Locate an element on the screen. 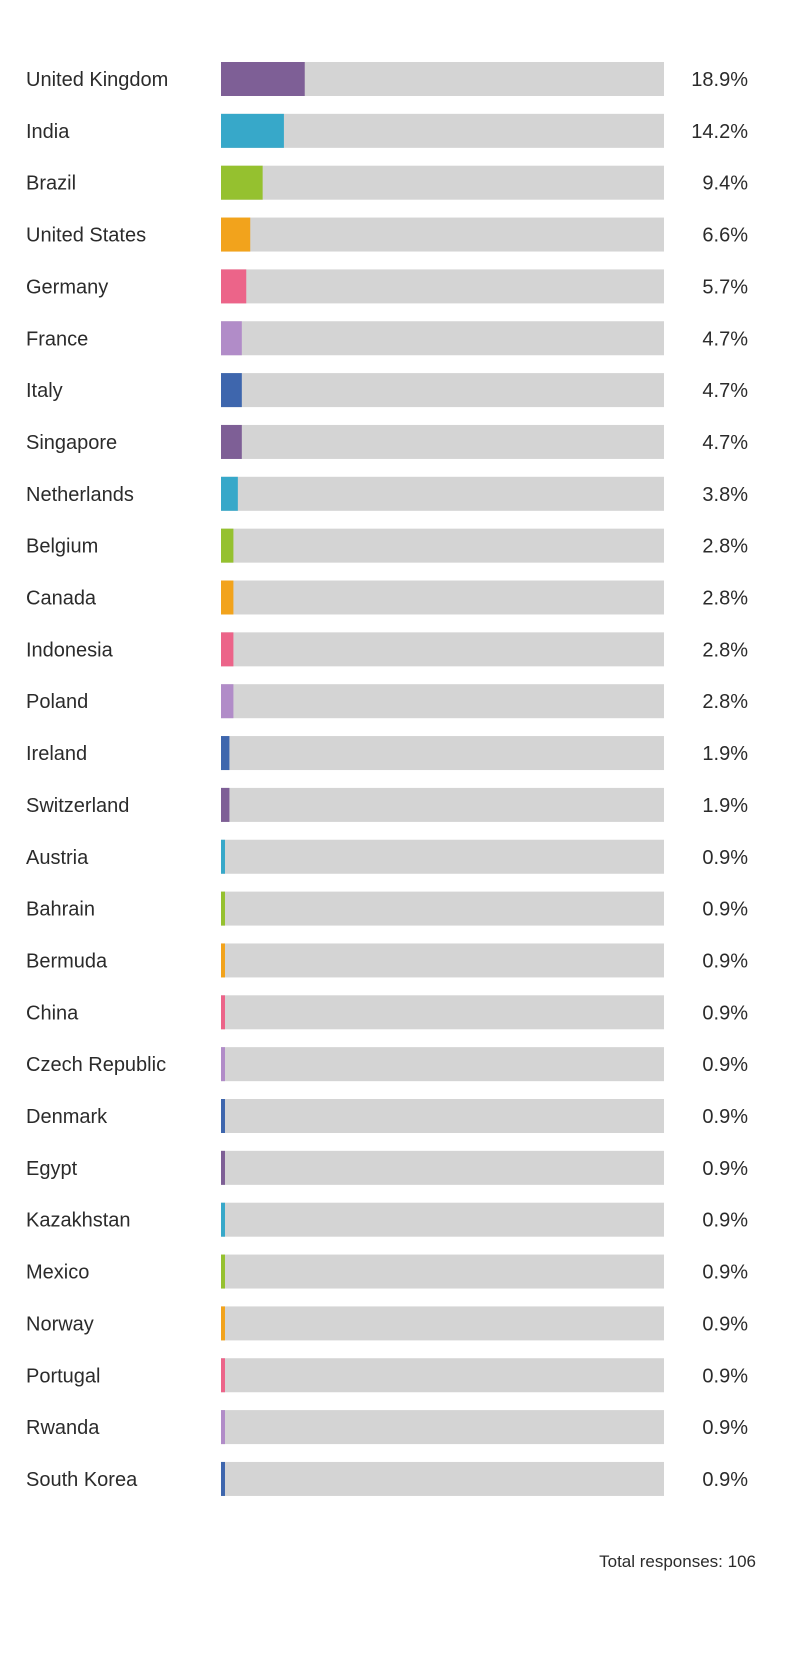 Image resolution: width=800 pixels, height=1653 pixels. value-label: 9.4% is located at coordinates (725, 184).